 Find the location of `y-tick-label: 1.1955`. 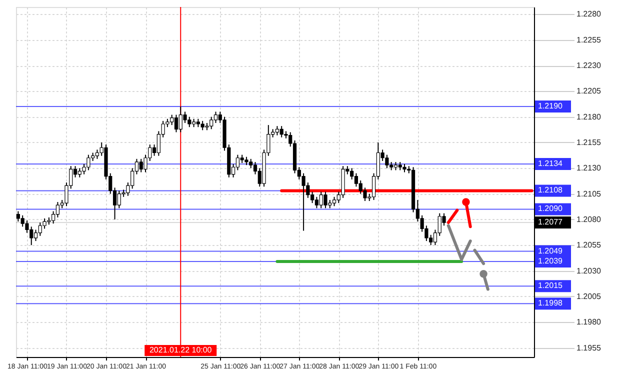

y-tick-label: 1.1955 is located at coordinates (589, 347).